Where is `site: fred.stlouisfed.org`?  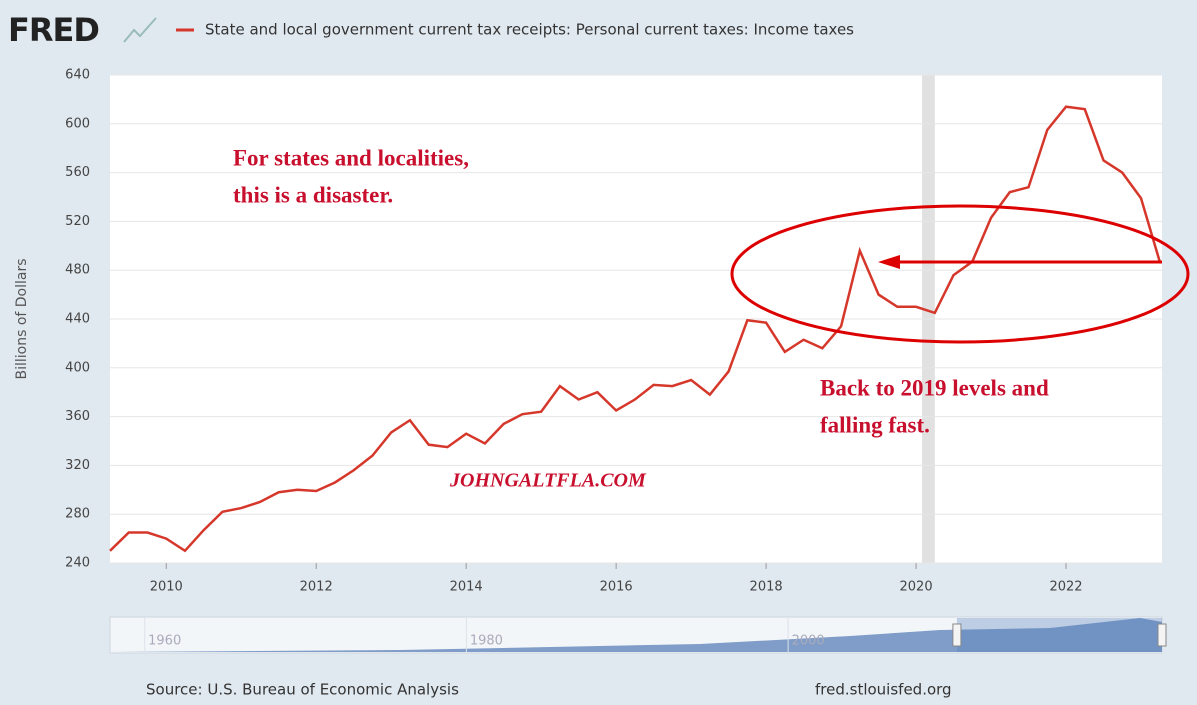 site: fred.stlouisfed.org is located at coordinates (883, 690).